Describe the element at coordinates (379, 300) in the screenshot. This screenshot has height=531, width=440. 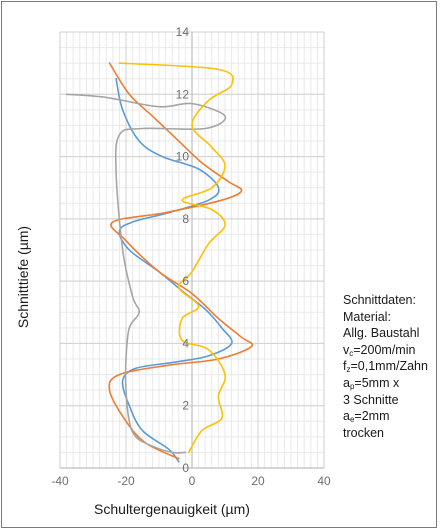
I see `notes-heading: Schnittdaten:` at that location.